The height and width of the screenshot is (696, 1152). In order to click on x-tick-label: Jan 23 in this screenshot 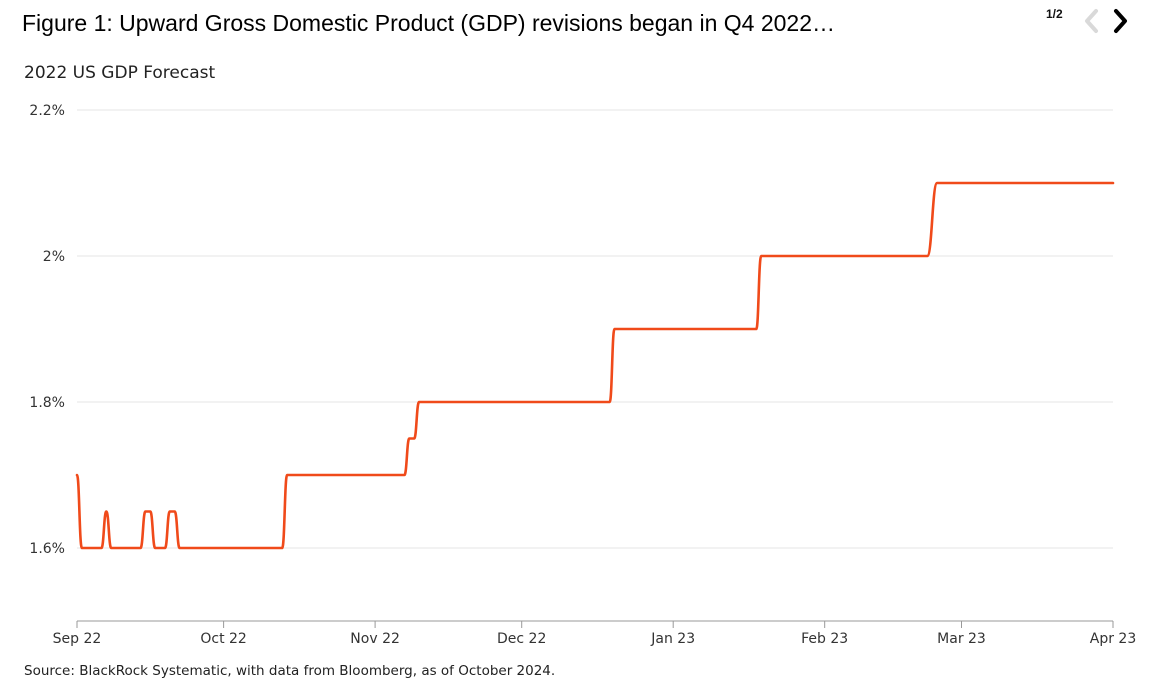, I will do `click(672, 639)`.